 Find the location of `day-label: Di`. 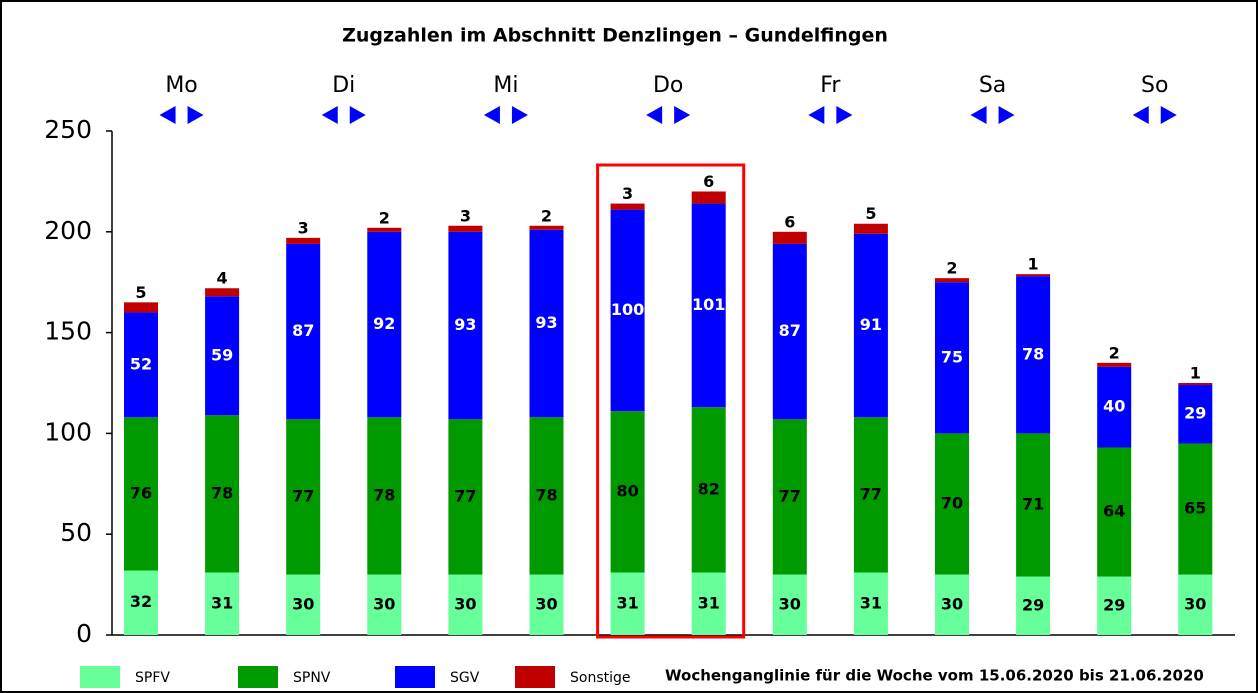

day-label: Di is located at coordinates (343, 85).